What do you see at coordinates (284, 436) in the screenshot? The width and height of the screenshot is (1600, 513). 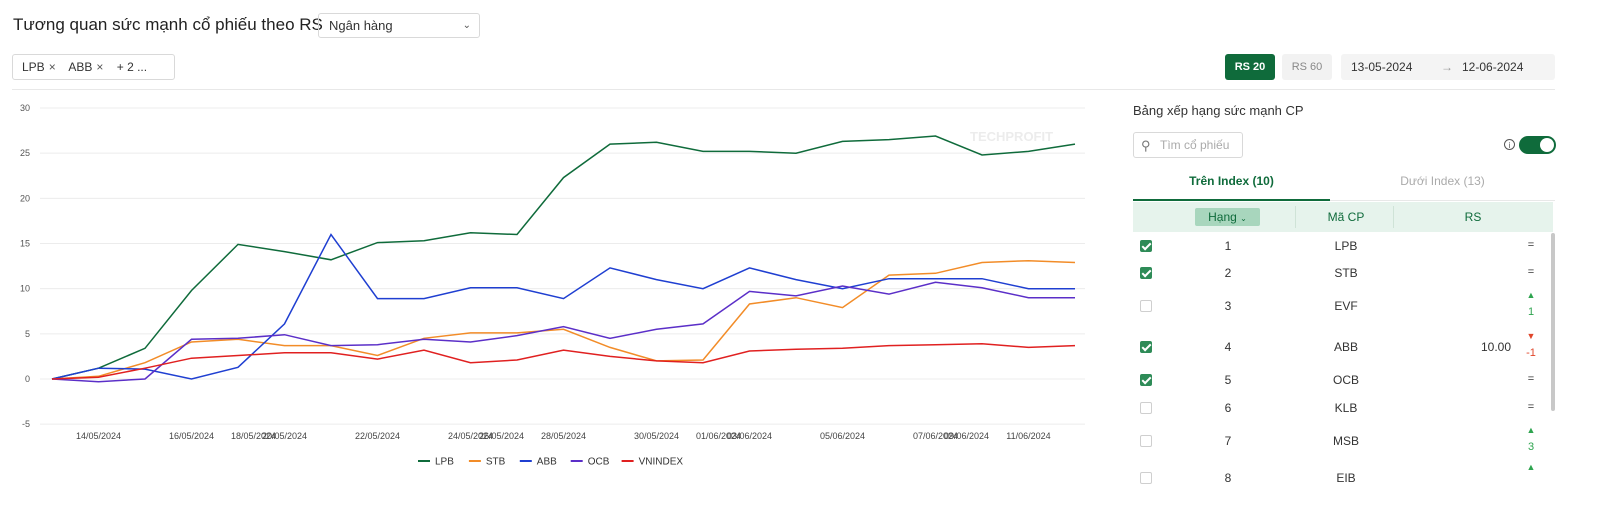 I see `x-tick-label: 20/05/2024` at bounding box center [284, 436].